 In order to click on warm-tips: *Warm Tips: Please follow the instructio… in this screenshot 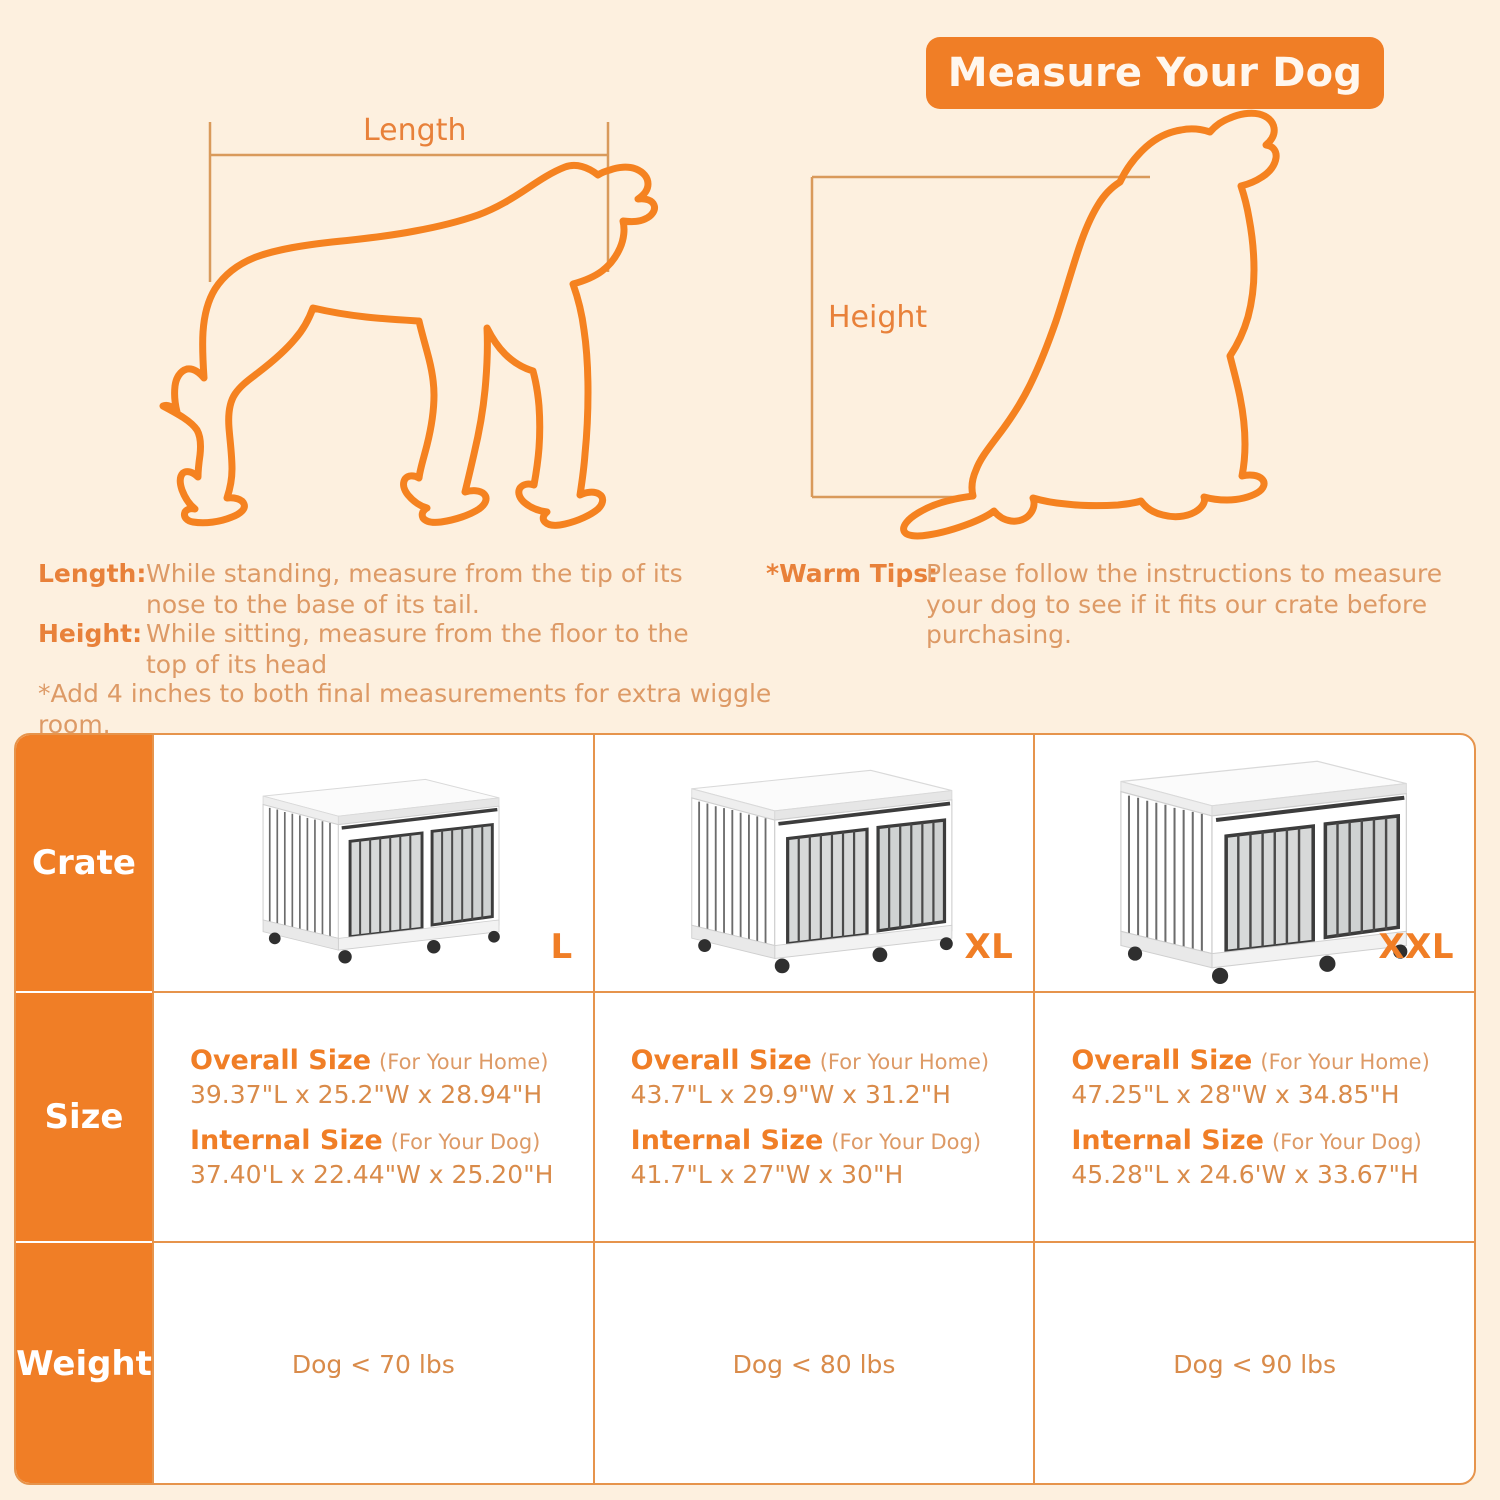, I will do `click(1126, 605)`.